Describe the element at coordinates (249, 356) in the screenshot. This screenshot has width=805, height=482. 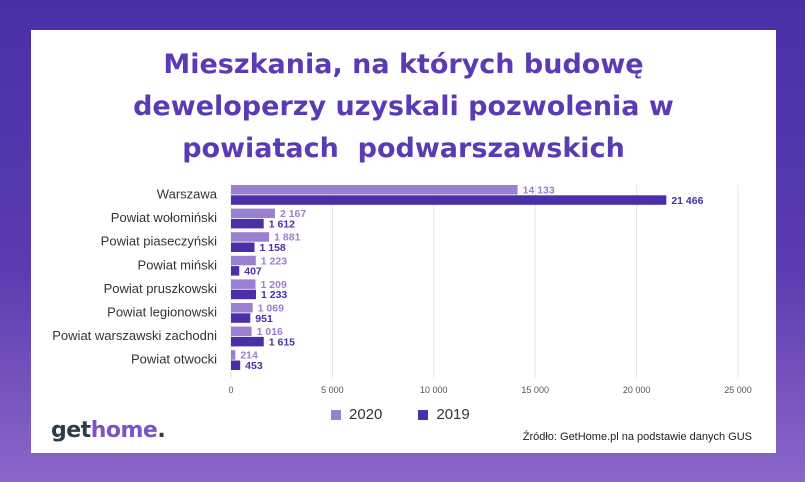
I see `data-label-2020: 214` at that location.